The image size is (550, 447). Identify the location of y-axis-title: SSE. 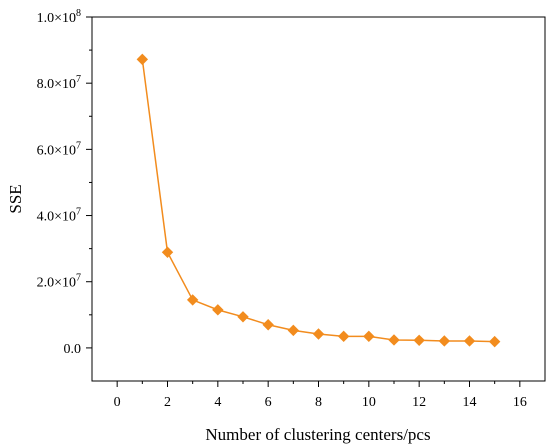
(15, 198).